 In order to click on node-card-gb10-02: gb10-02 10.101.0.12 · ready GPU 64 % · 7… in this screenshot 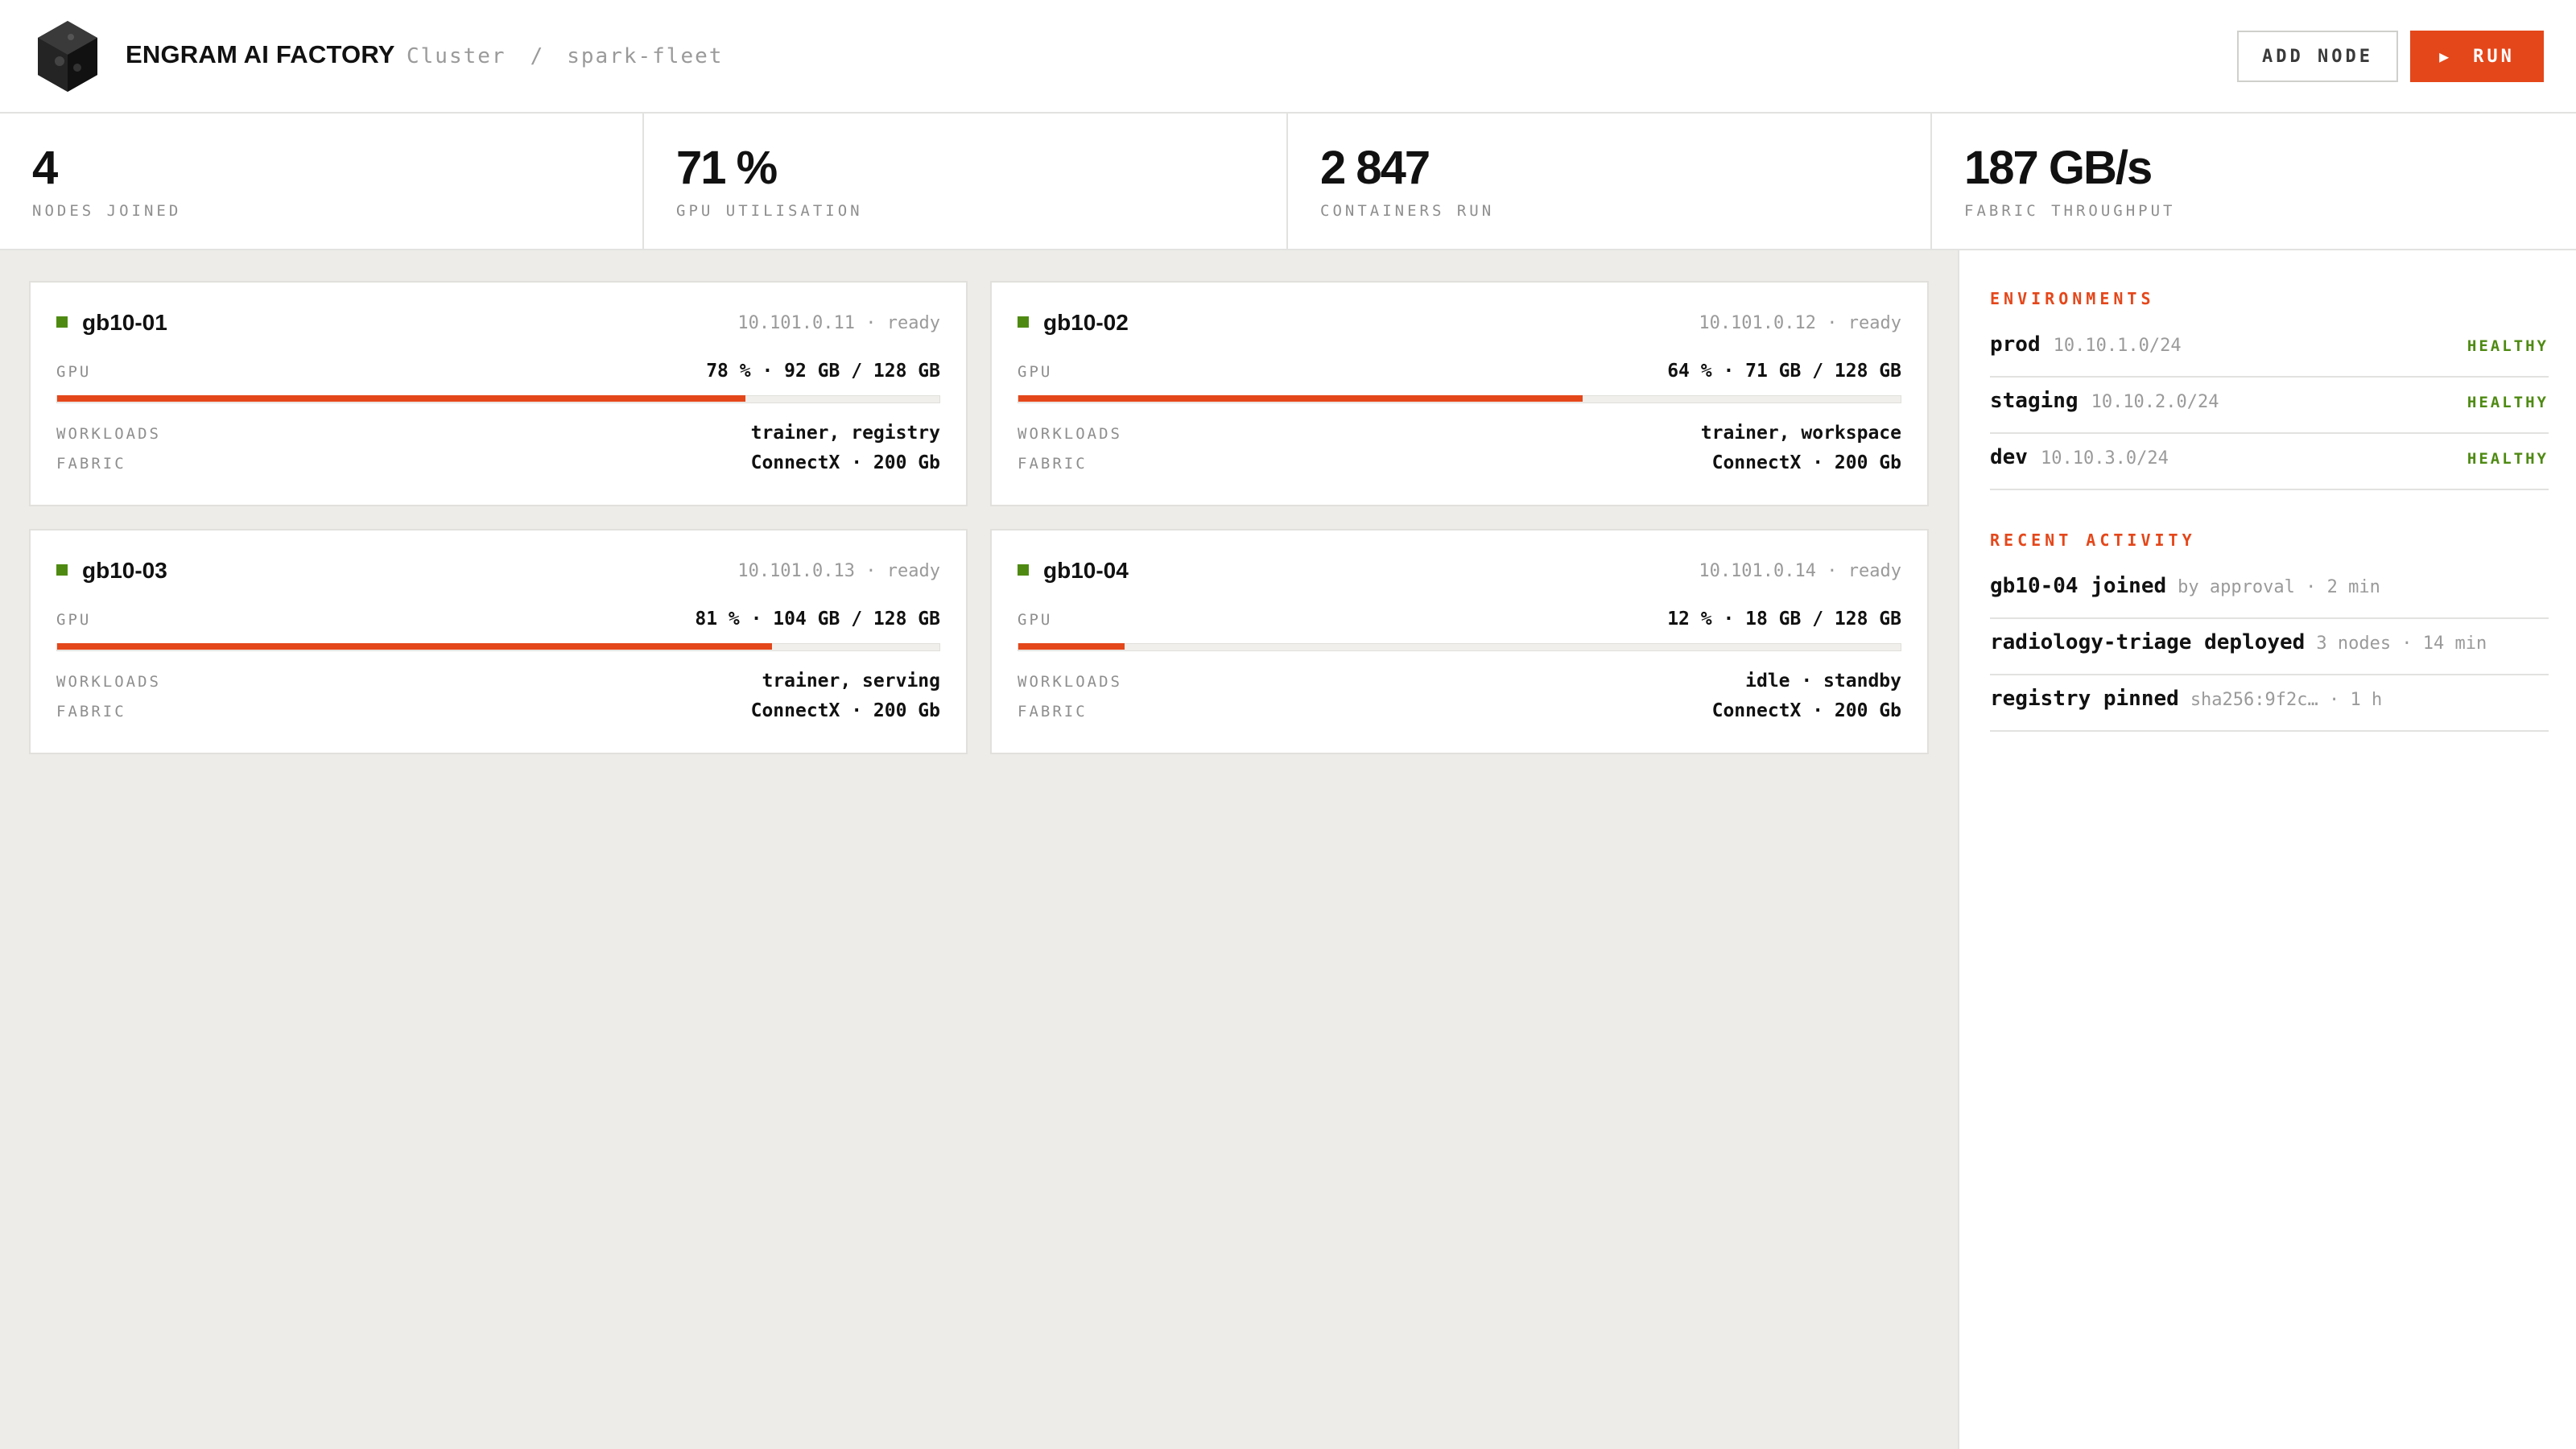, I will do `click(1459, 393)`.